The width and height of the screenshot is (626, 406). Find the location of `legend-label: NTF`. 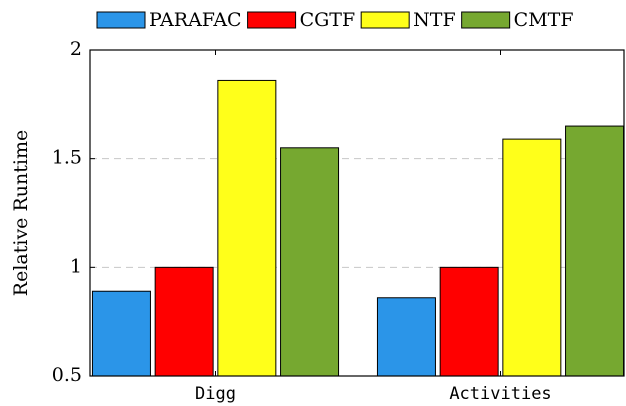

legend-label: NTF is located at coordinates (434, 20).